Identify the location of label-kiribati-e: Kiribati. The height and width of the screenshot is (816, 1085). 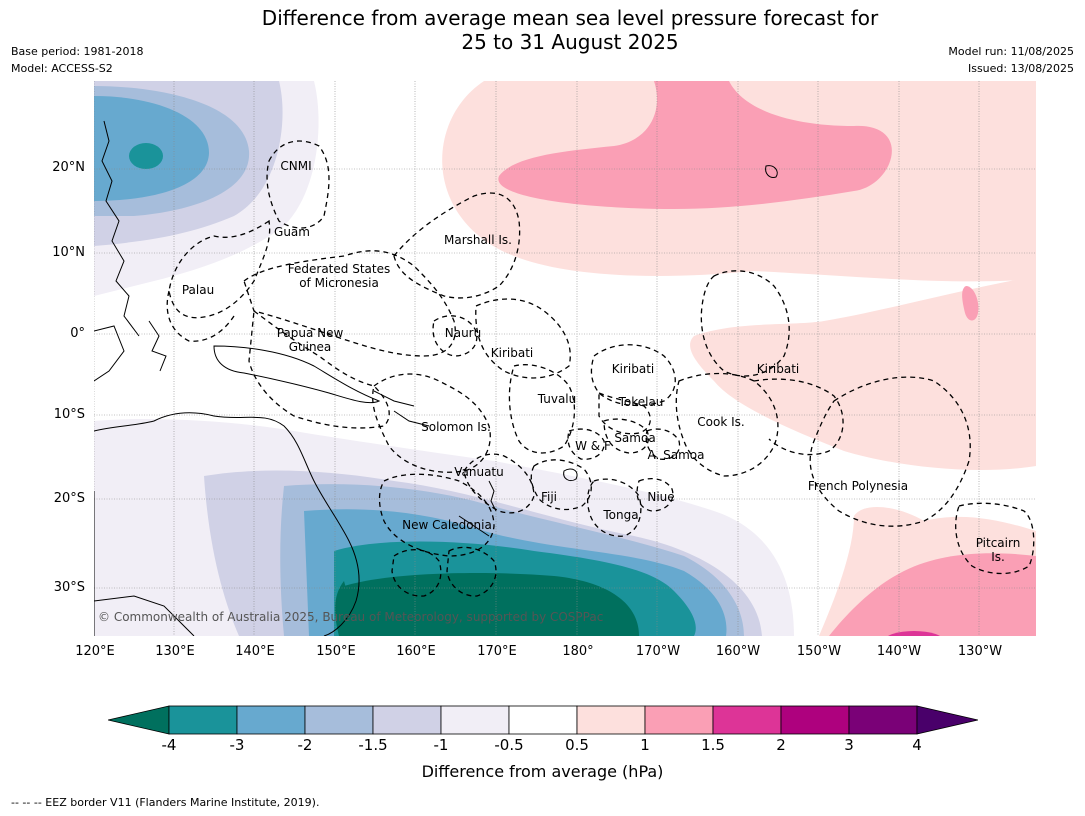
(778, 369).